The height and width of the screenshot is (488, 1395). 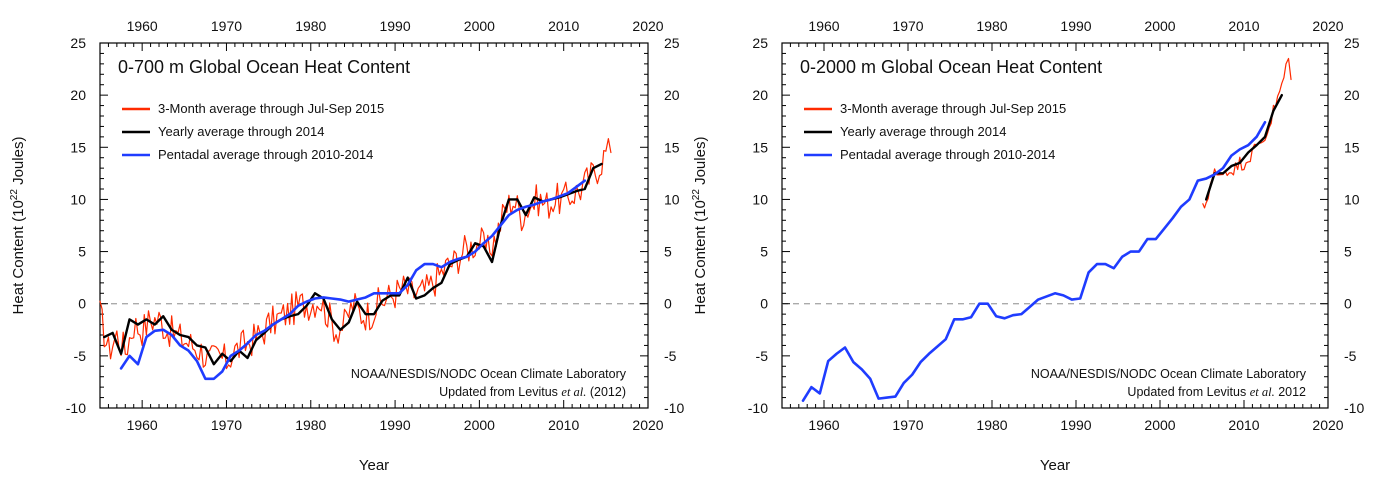 What do you see at coordinates (951, 67) in the screenshot?
I see `chart-title: 0-2000 m Global Ocean Heat Content` at bounding box center [951, 67].